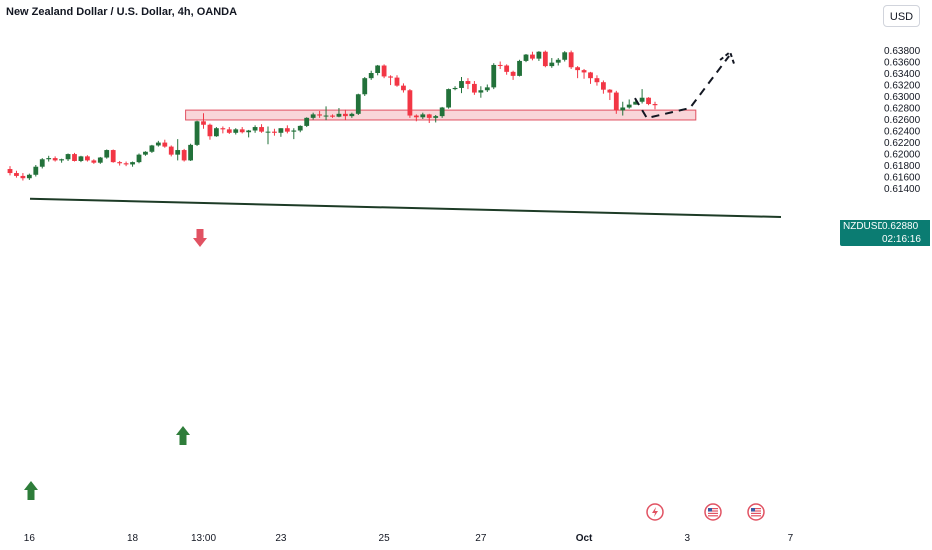 The height and width of the screenshot is (550, 932). I want to click on event-icons, so click(705, 512).